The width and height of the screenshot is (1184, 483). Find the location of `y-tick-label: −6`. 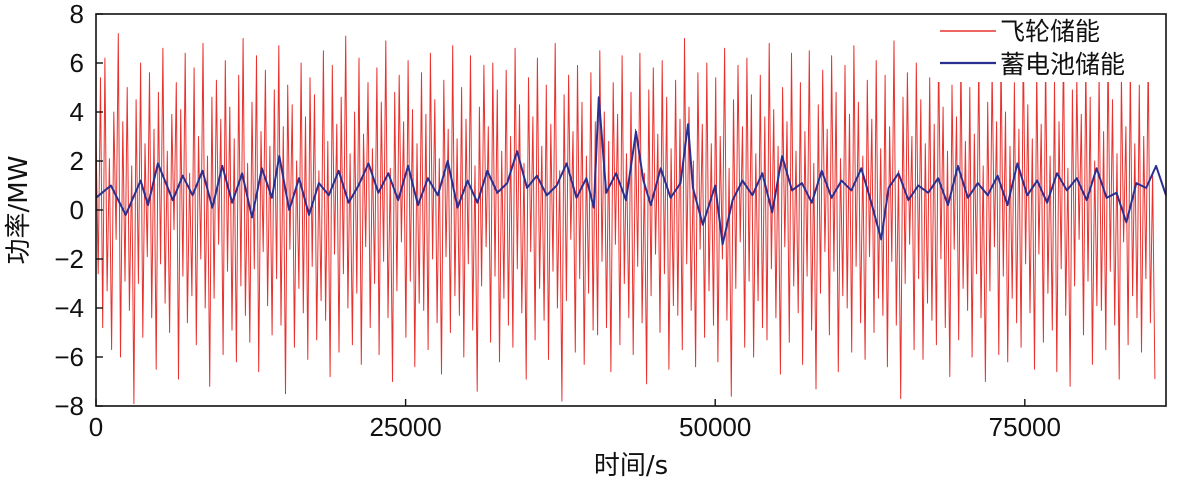

y-tick-label: −6 is located at coordinates (69, 357).